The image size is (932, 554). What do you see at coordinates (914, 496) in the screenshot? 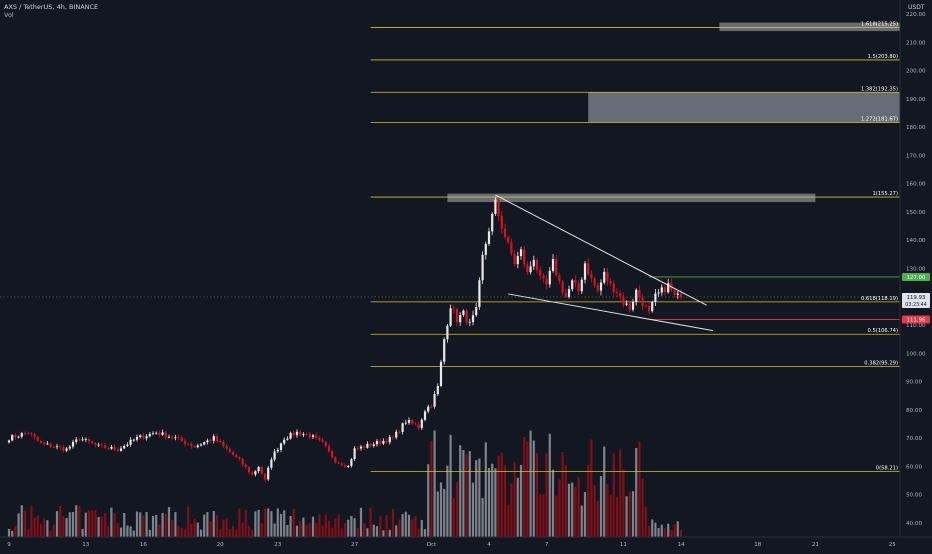
I see `price-tick-label: 50.00` at bounding box center [914, 496].